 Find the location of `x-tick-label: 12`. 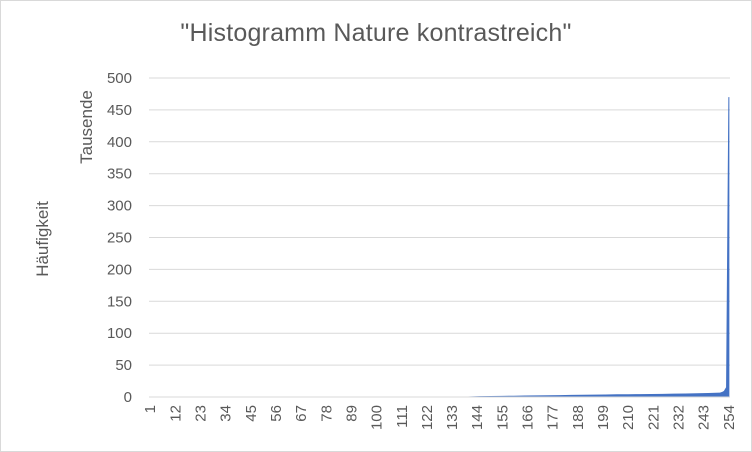

x-tick-label: 12 is located at coordinates (175, 413).